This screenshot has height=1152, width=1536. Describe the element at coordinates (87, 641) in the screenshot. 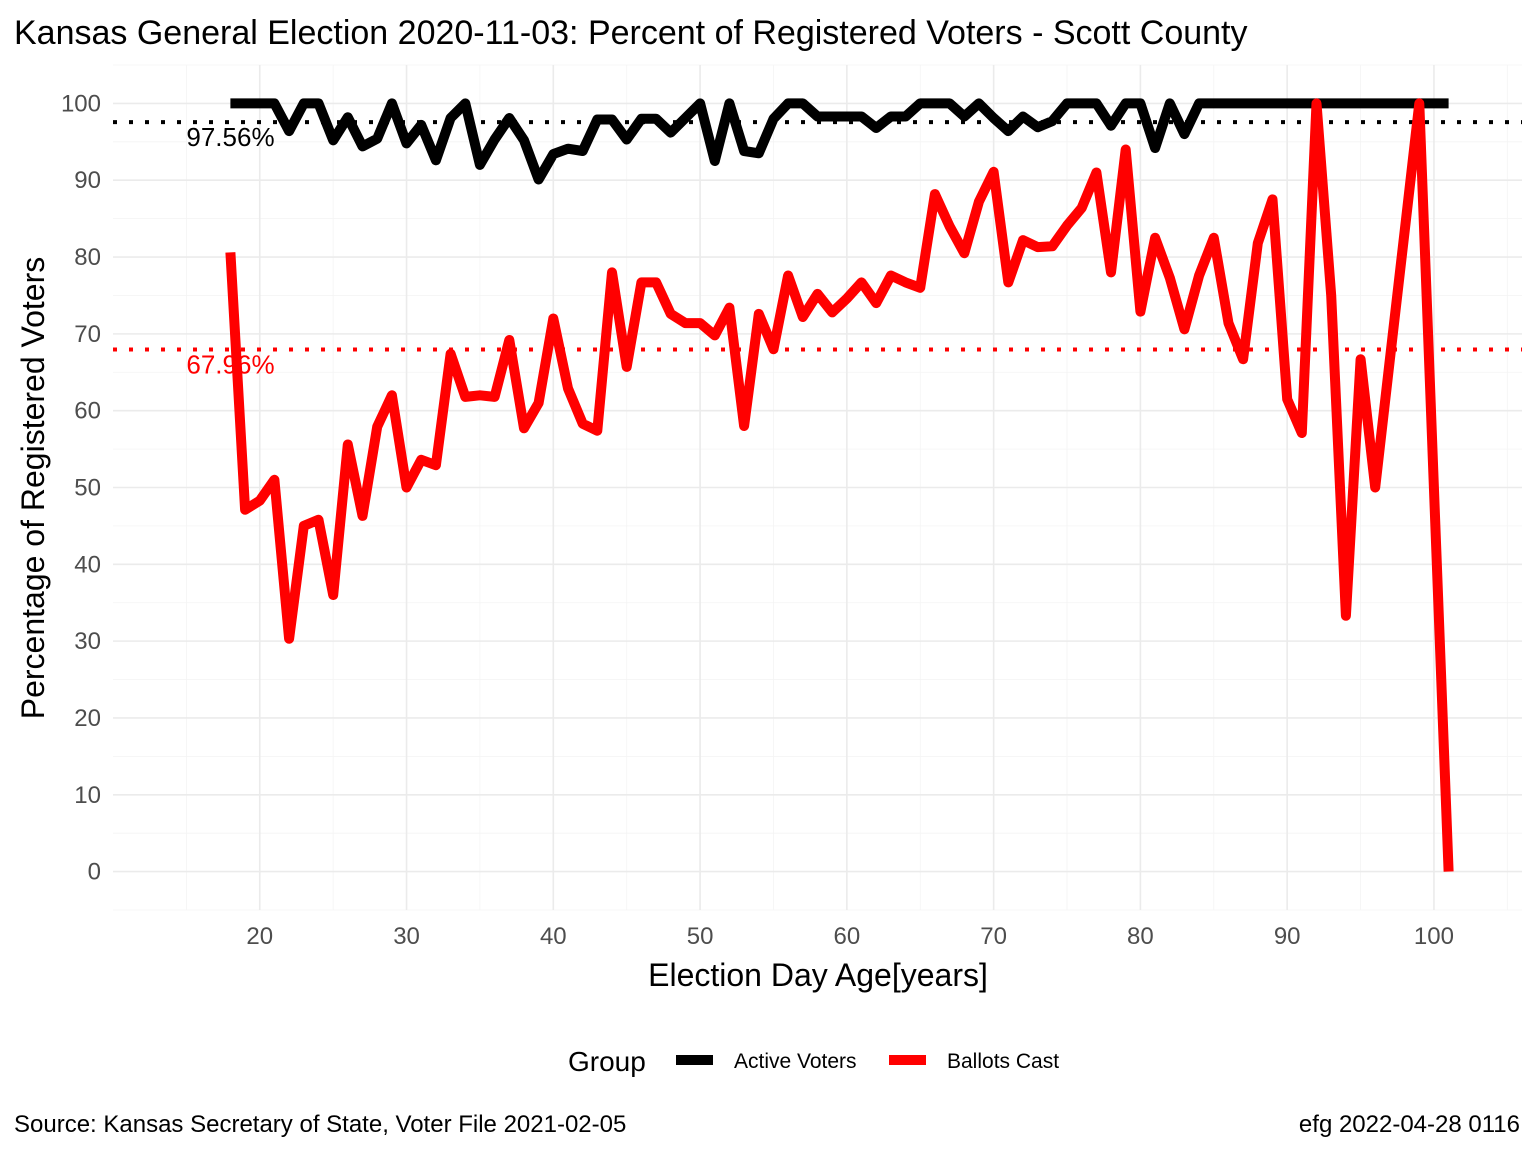

I see `y-tick-label: 30` at that location.